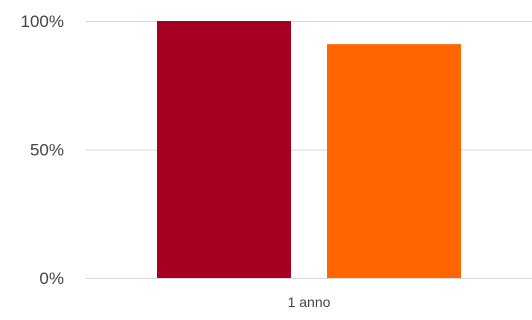 The width and height of the screenshot is (532, 320). Describe the element at coordinates (51, 278) in the screenshot. I see `y-tick-label: 0%` at that location.